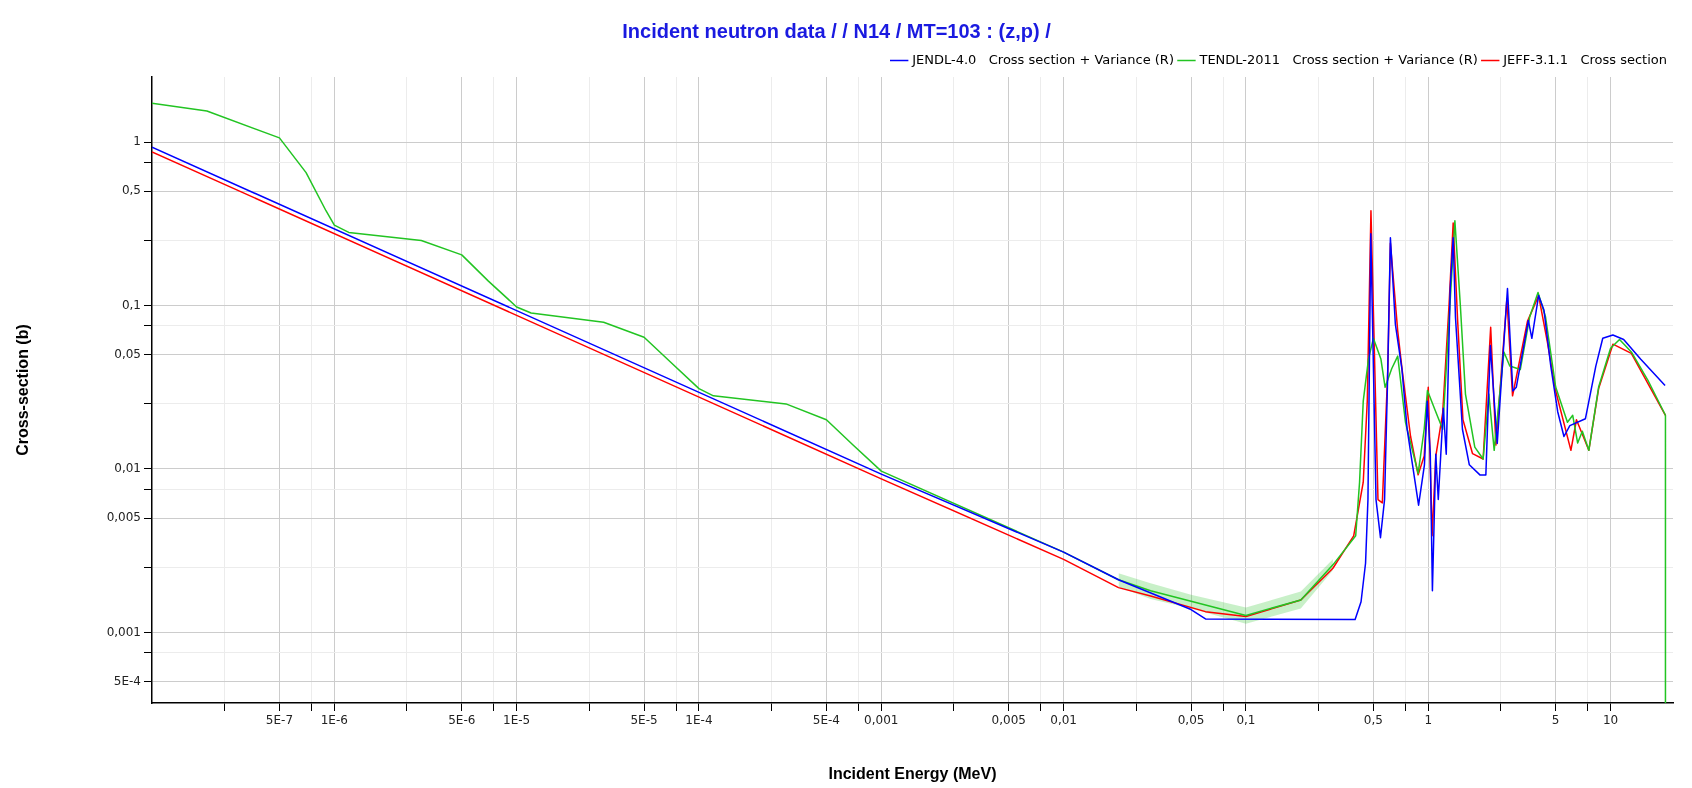 Image resolution: width=1692 pixels, height=788 pixels. Describe the element at coordinates (127, 353) in the screenshot. I see `y-tick-label: 0,05` at that location.